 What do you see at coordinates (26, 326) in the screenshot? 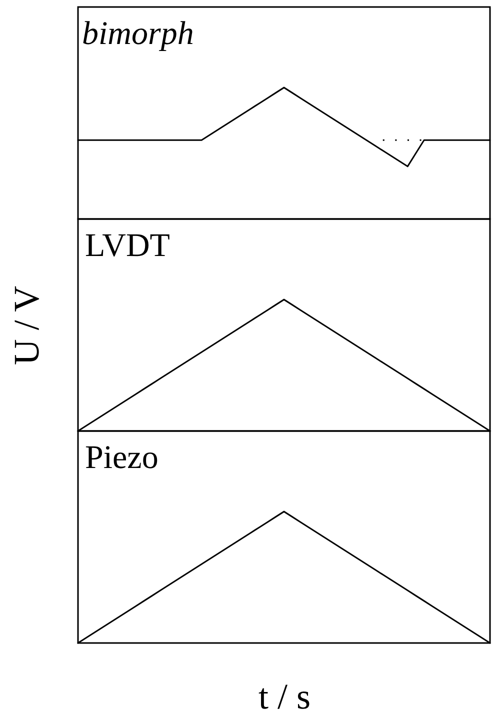
I see `y-axis-title: U / V` at bounding box center [26, 326].